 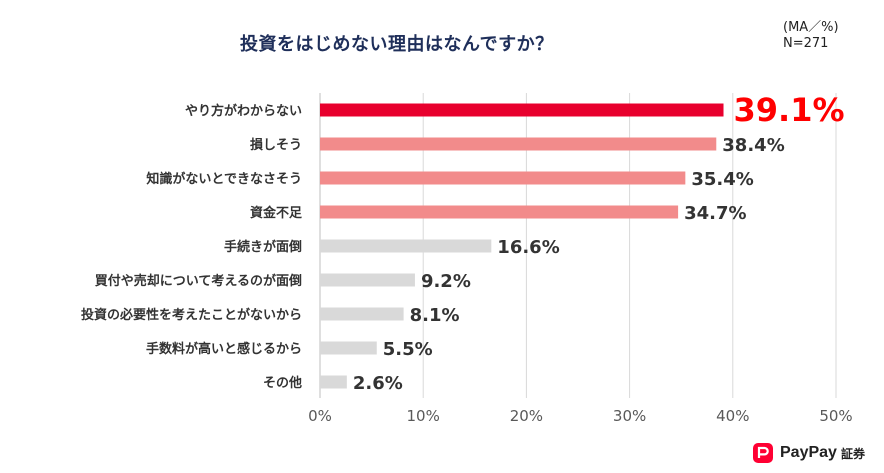 What do you see at coordinates (224, 349) in the screenshot?
I see `category-label: 手数料が高いと感じるから` at bounding box center [224, 349].